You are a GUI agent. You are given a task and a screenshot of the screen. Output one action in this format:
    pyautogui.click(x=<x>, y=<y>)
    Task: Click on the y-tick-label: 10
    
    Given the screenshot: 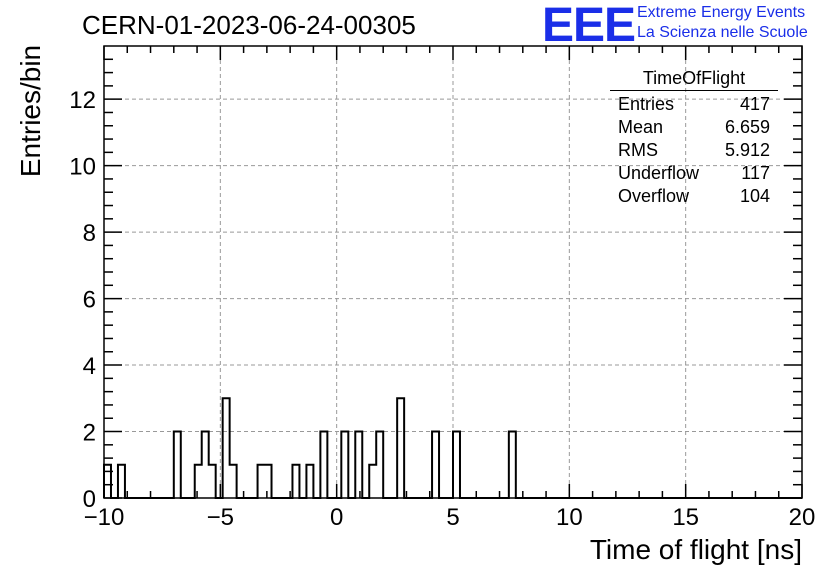 What is the action you would take?
    pyautogui.click(x=82, y=167)
    